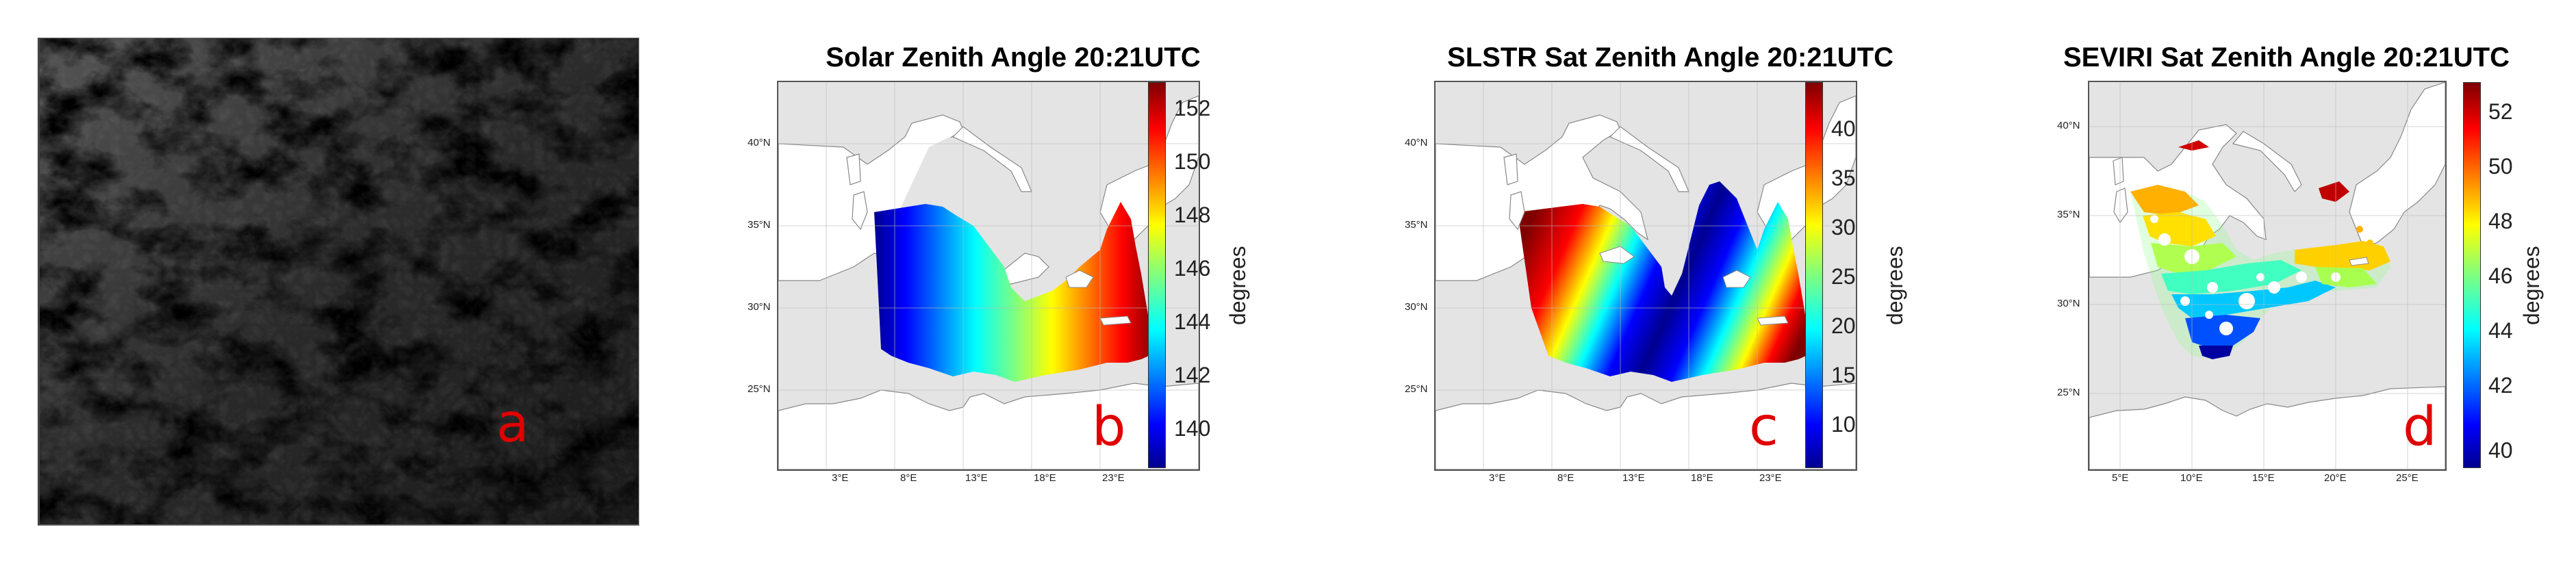 The width and height of the screenshot is (2576, 568). I want to click on colorbar-tick: 144, so click(1192, 321).